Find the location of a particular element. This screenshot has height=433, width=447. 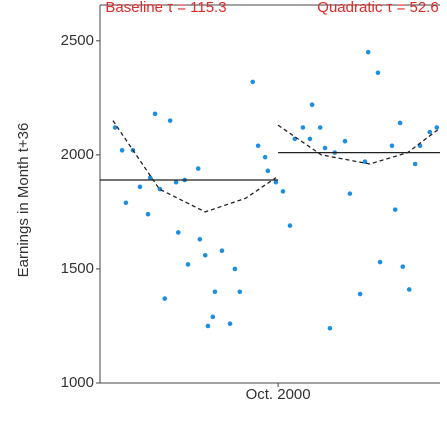

annotation: Quadratic τ = 52.6 is located at coordinates (377, 8).